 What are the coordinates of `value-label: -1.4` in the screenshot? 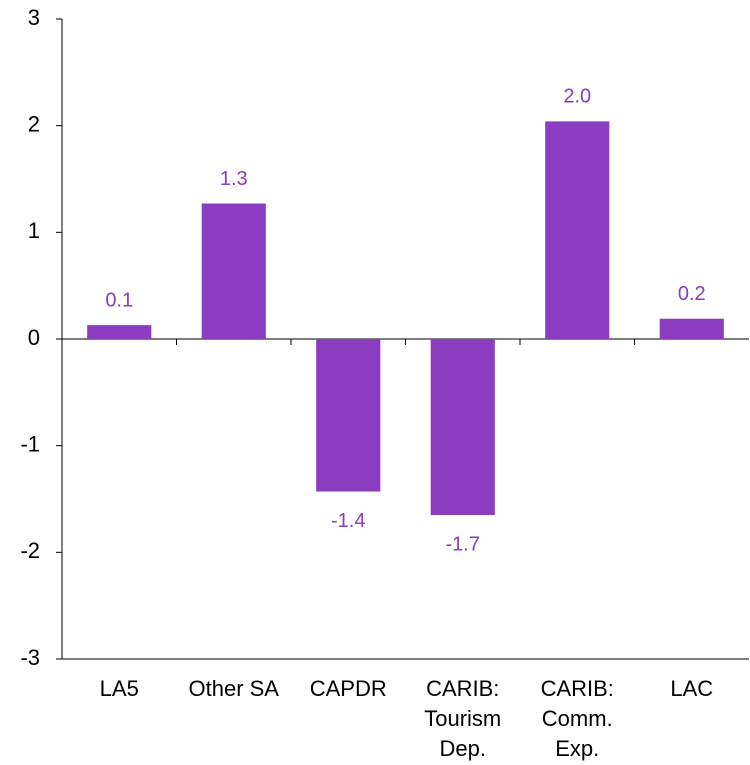 It's located at (348, 521).